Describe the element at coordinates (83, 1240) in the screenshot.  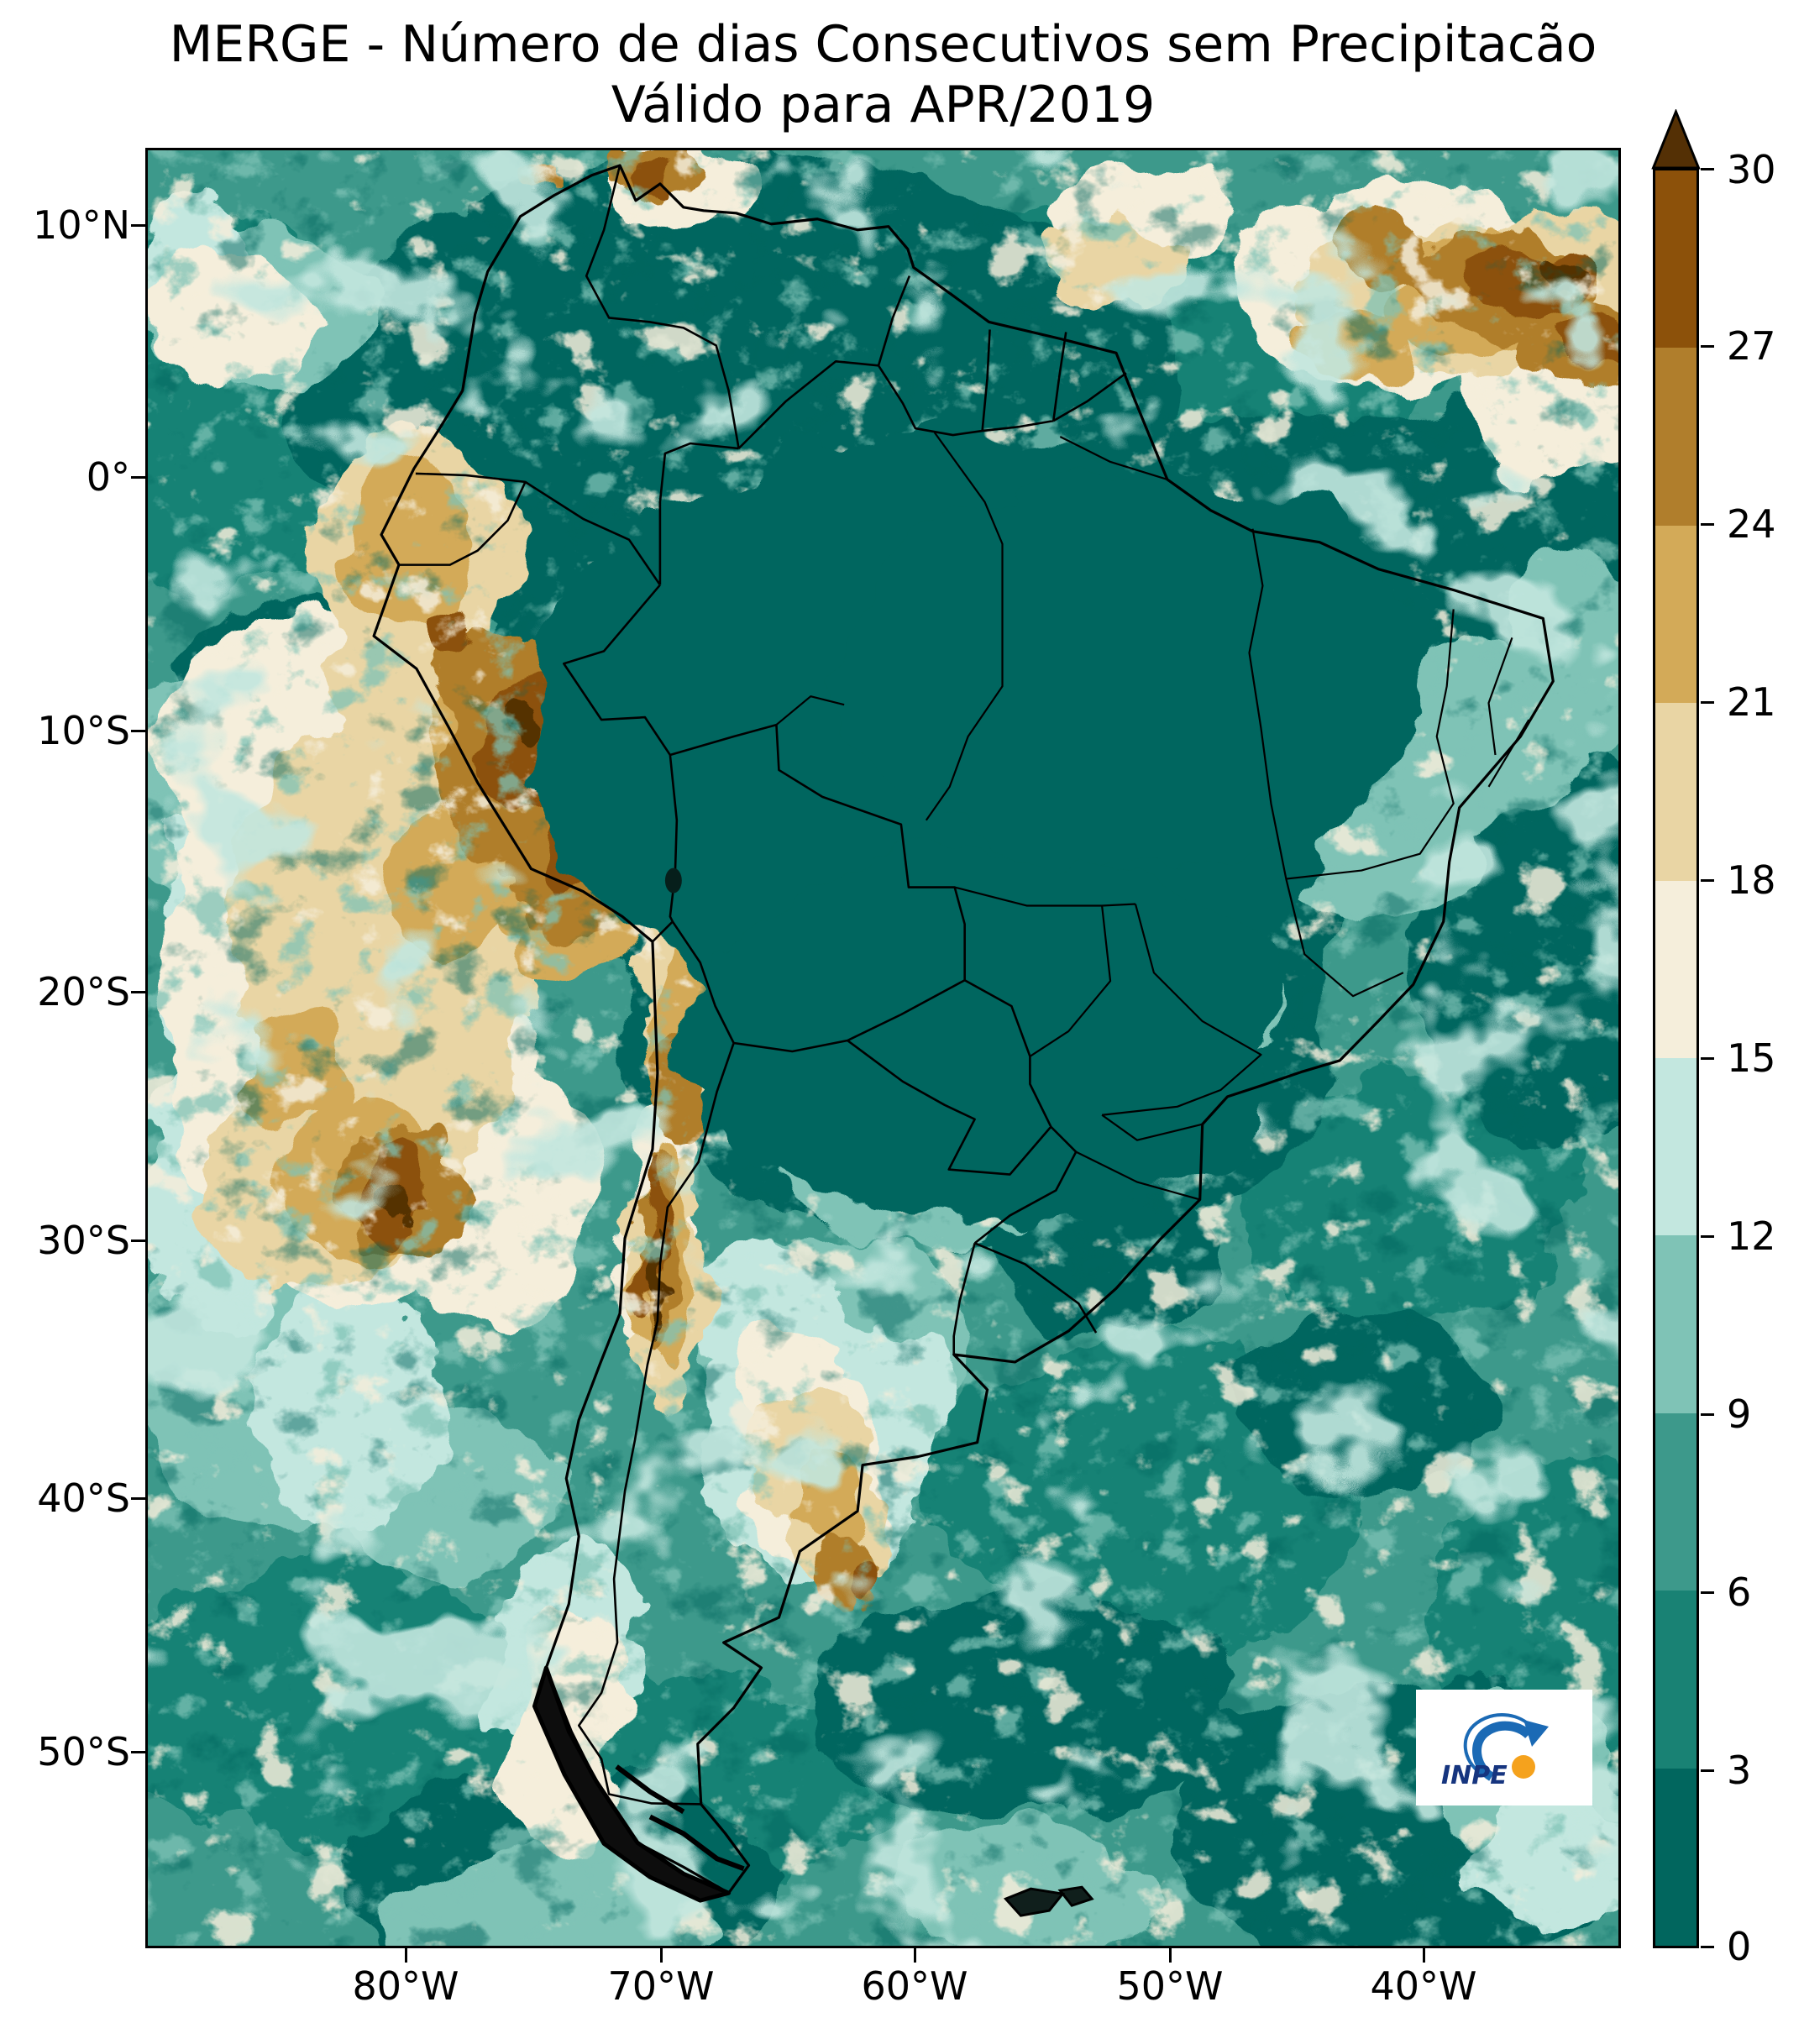
I see `y-tick-label: 30°S` at that location.